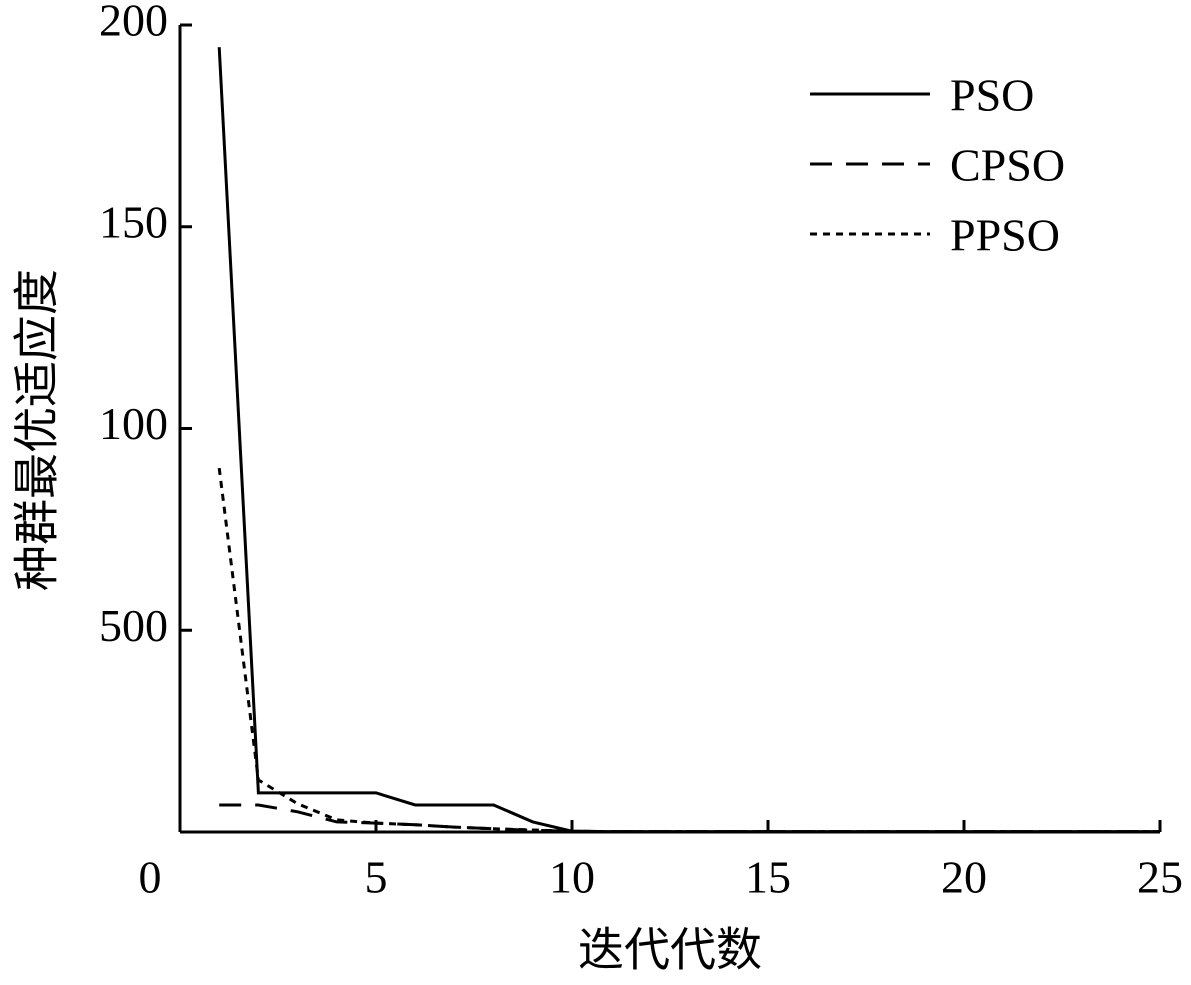 The height and width of the screenshot is (985, 1191). What do you see at coordinates (670, 950) in the screenshot?
I see `x-axis-label: 迭代代数` at bounding box center [670, 950].